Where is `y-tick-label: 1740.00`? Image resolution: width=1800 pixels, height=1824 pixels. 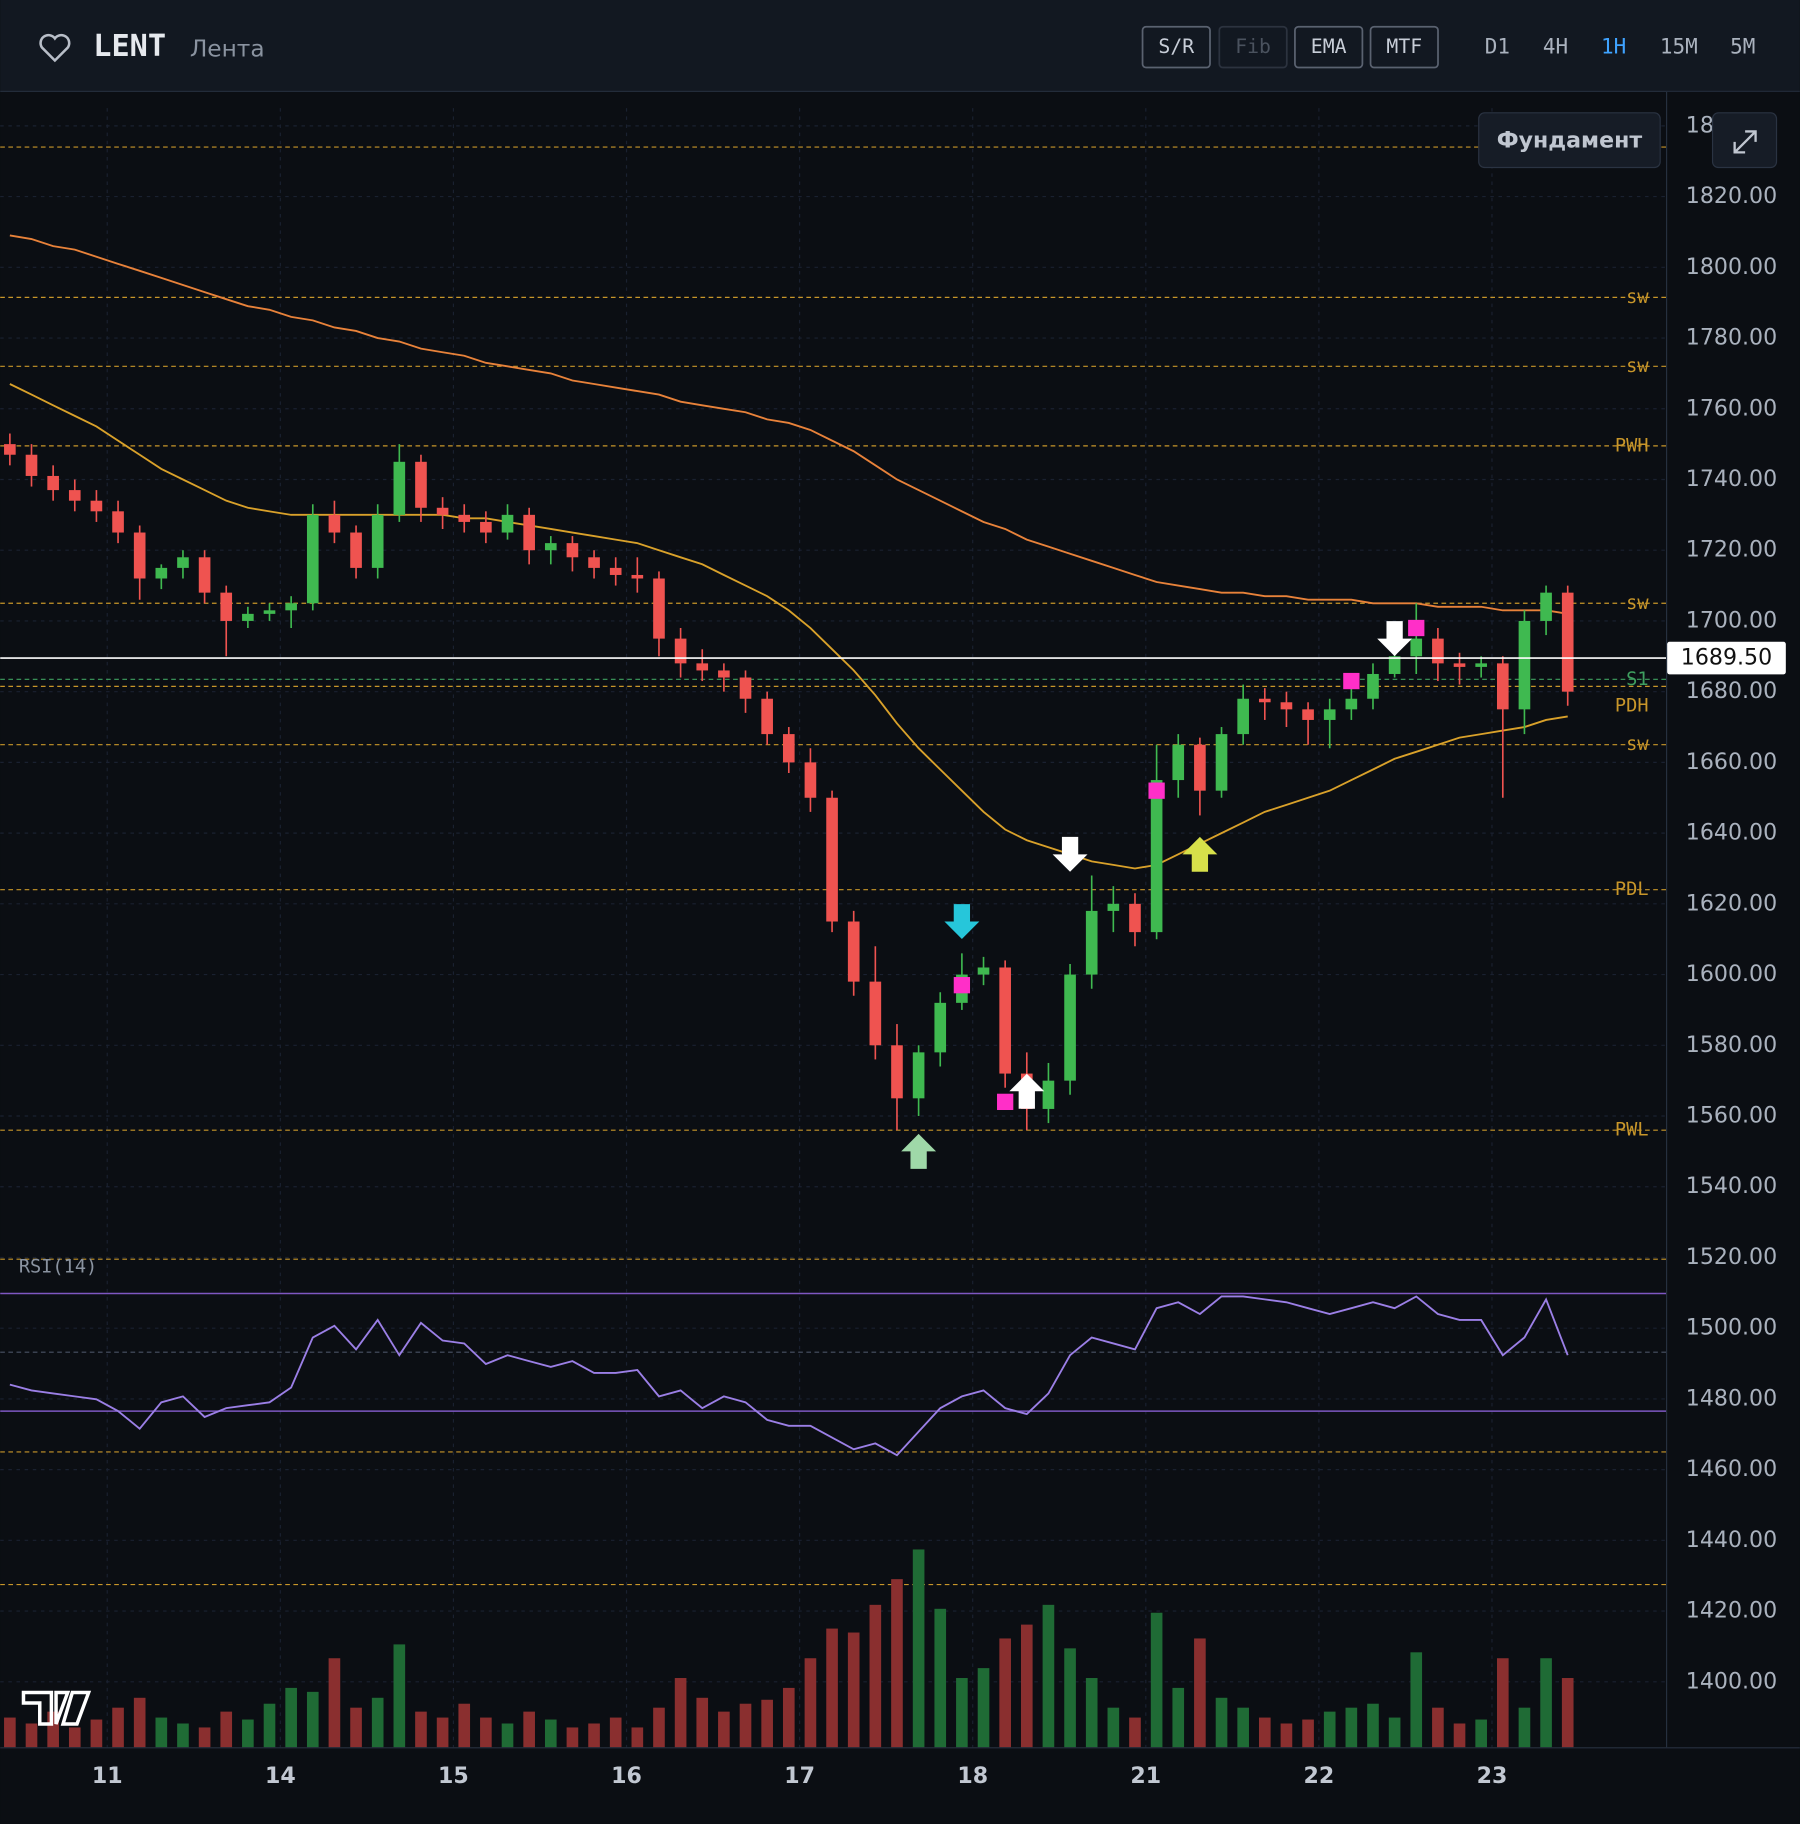
y-tick-label: 1740.00 is located at coordinates (1731, 479).